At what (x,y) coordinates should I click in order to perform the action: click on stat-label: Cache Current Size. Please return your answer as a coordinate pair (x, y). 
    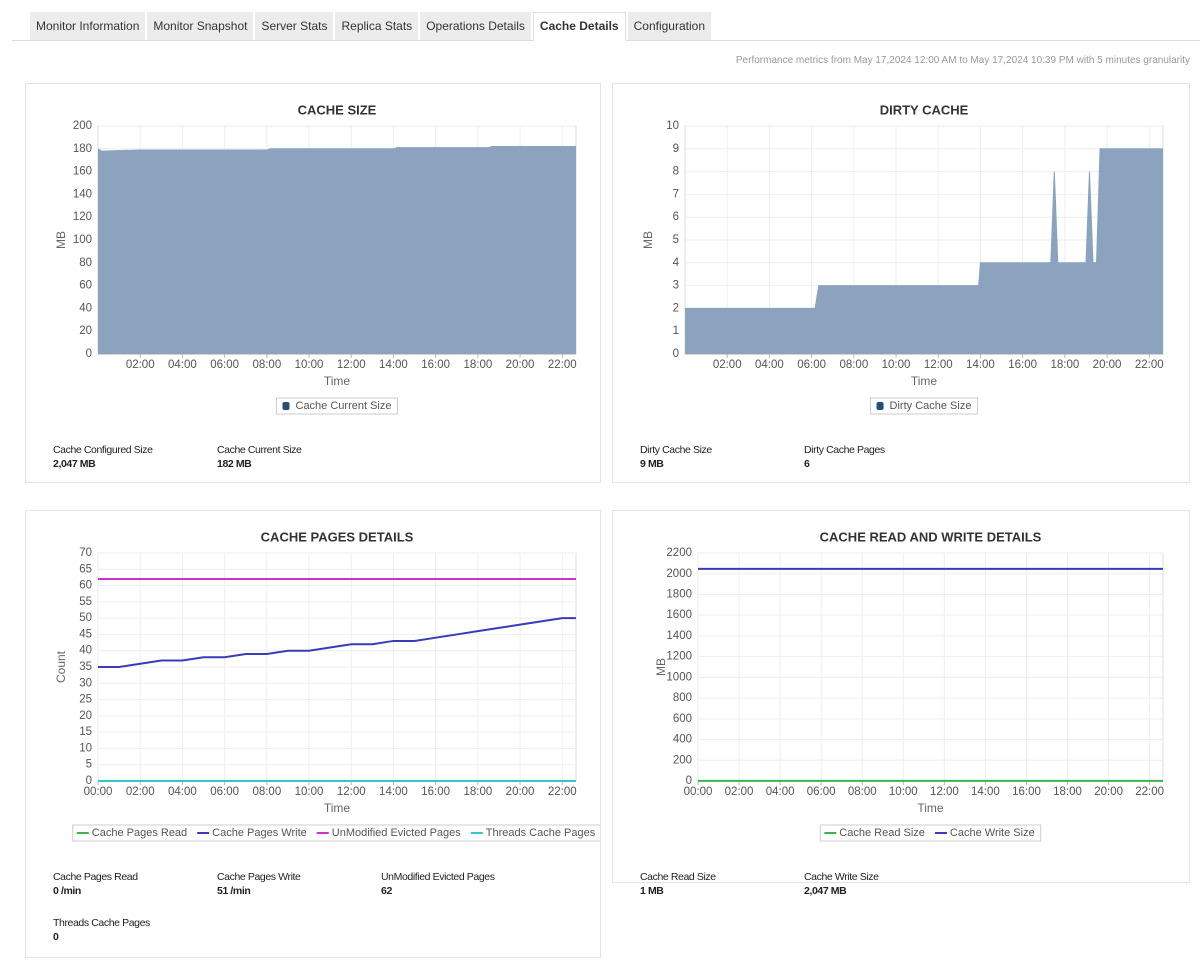
    Looking at the image, I should click on (259, 450).